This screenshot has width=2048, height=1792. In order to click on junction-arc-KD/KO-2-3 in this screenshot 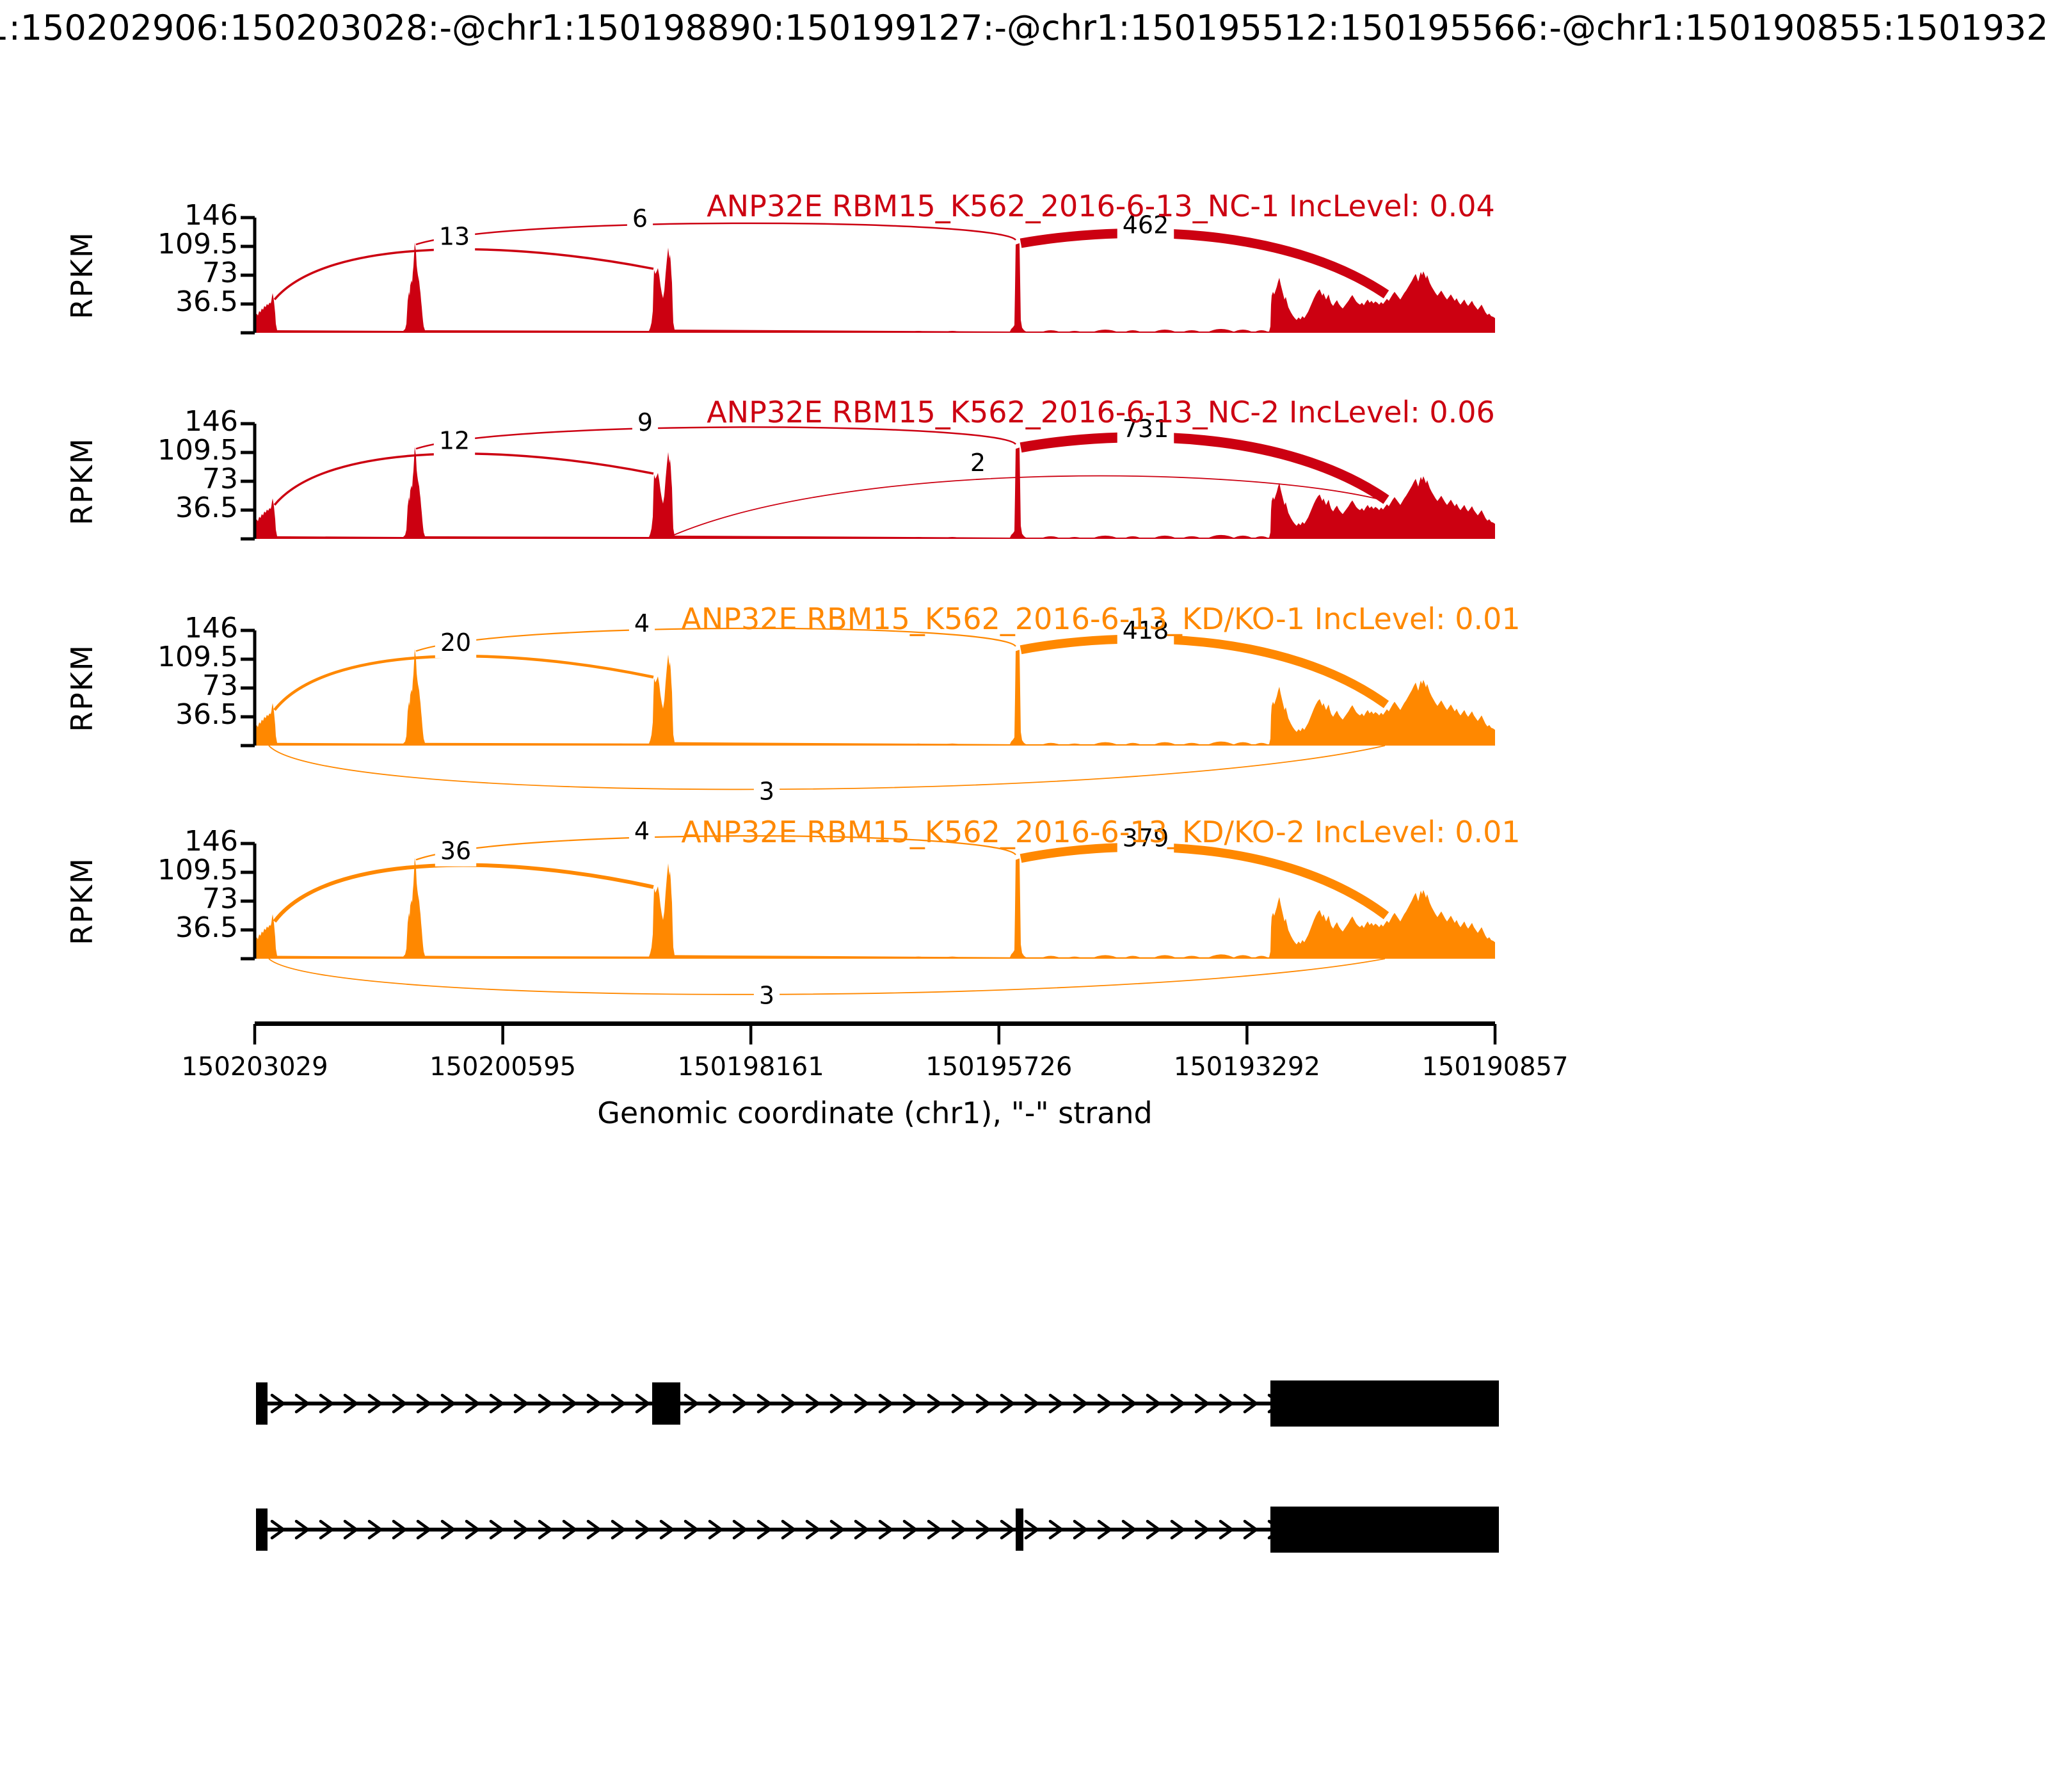, I will do `click(827, 976)`.